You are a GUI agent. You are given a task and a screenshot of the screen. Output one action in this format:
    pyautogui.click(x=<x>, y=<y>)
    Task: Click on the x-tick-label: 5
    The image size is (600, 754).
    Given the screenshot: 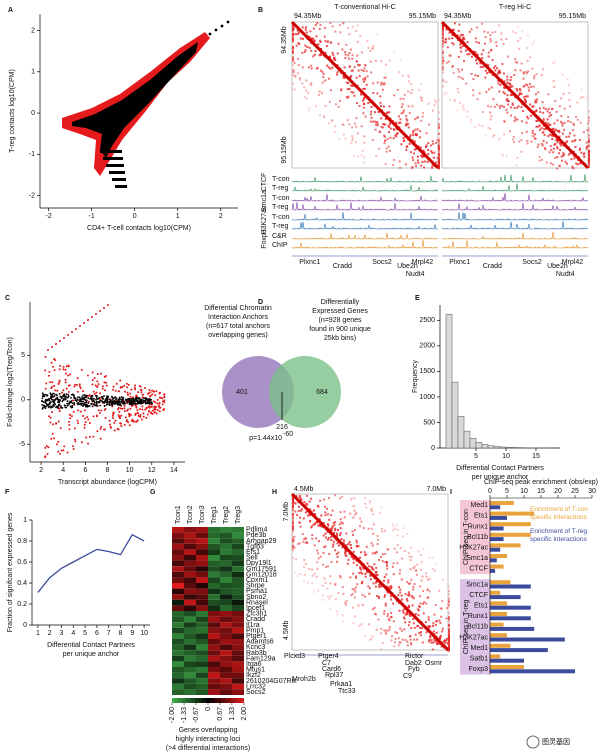 What is the action you would take?
    pyautogui.click(x=476, y=456)
    